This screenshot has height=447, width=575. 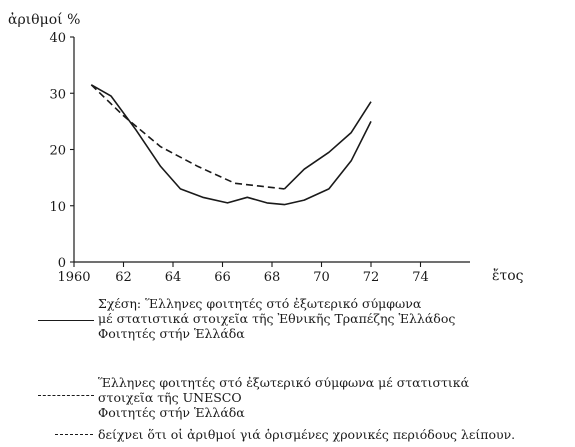 What do you see at coordinates (74, 434) in the screenshot?
I see `legend-missing-swatch` at bounding box center [74, 434].